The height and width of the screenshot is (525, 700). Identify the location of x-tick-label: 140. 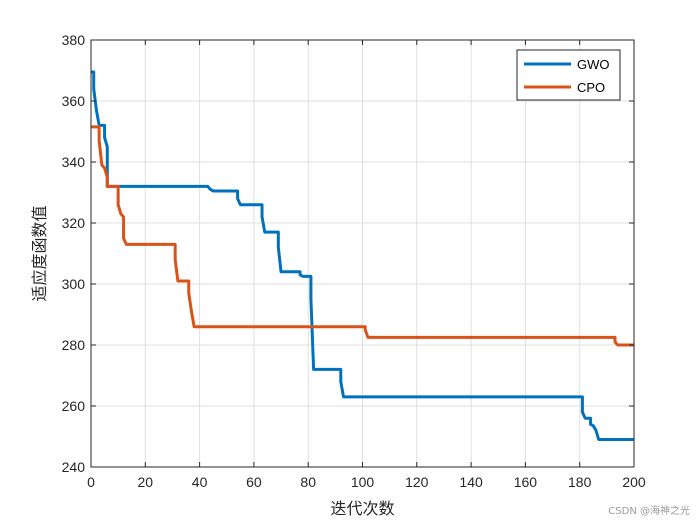
(471, 482).